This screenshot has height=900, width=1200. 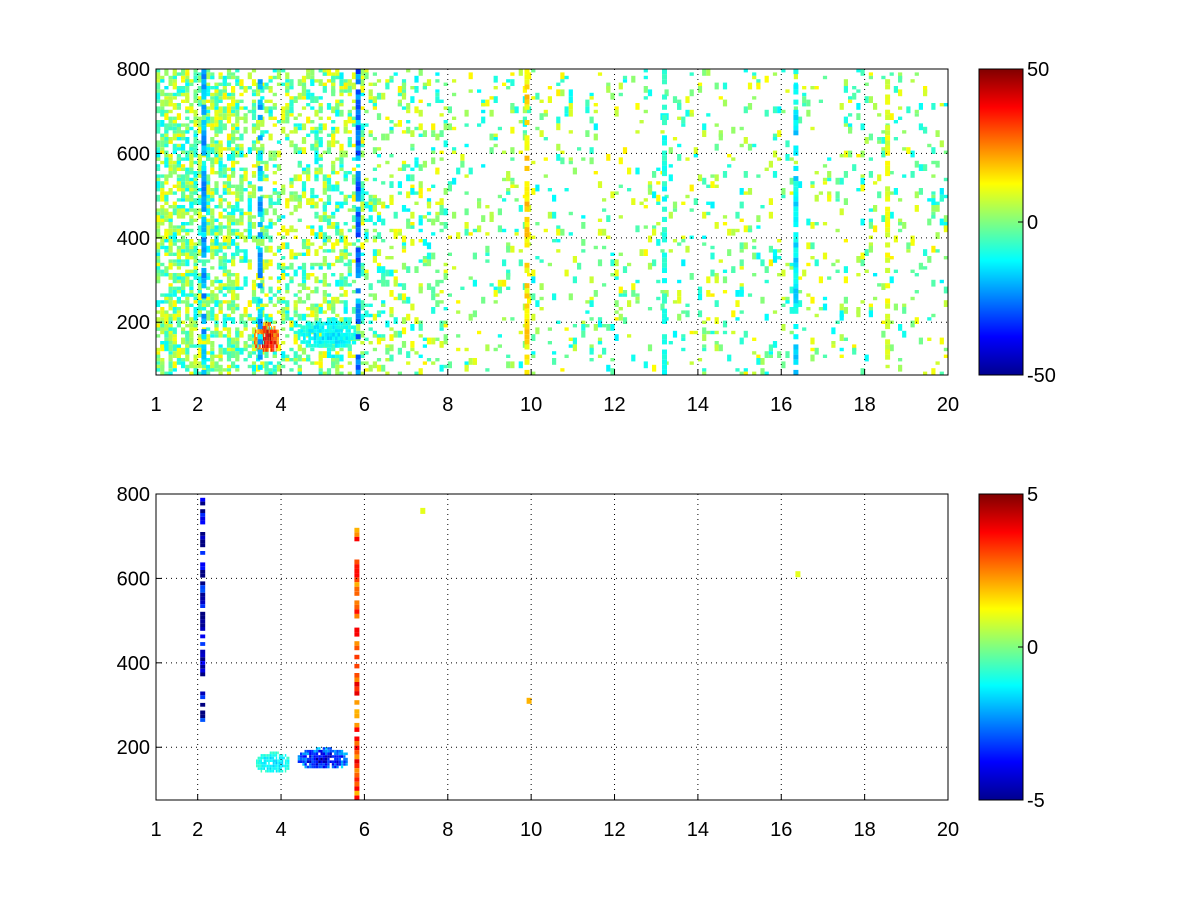 What do you see at coordinates (374, 237) in the screenshot?
I see `heatmap-cell-top-1901` at bounding box center [374, 237].